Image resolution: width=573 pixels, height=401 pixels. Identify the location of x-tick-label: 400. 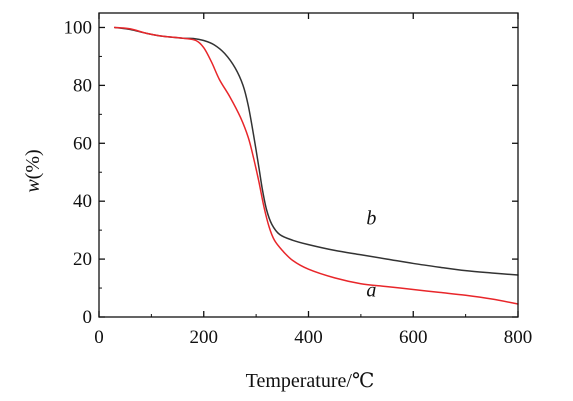
(308, 337).